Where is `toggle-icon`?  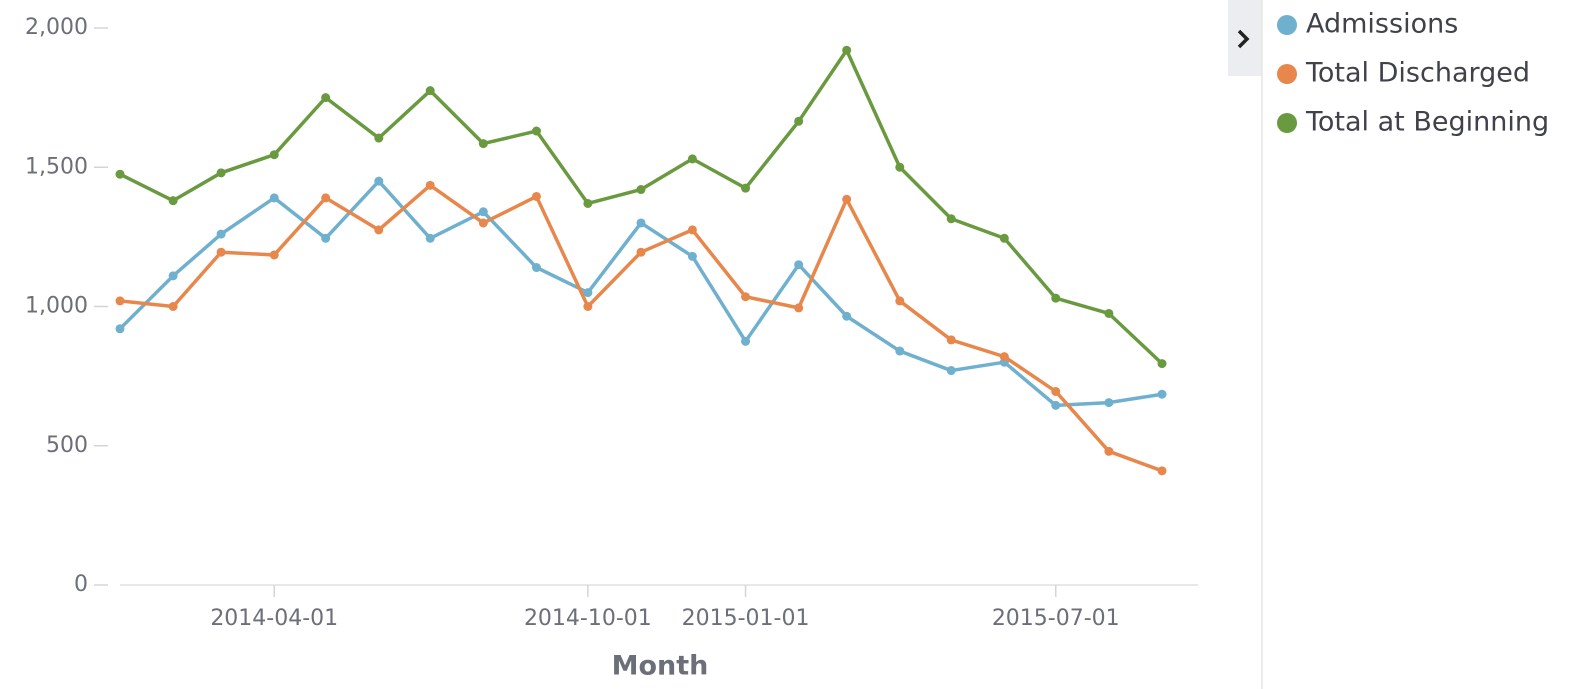
toggle-icon is located at coordinates (1243, 39).